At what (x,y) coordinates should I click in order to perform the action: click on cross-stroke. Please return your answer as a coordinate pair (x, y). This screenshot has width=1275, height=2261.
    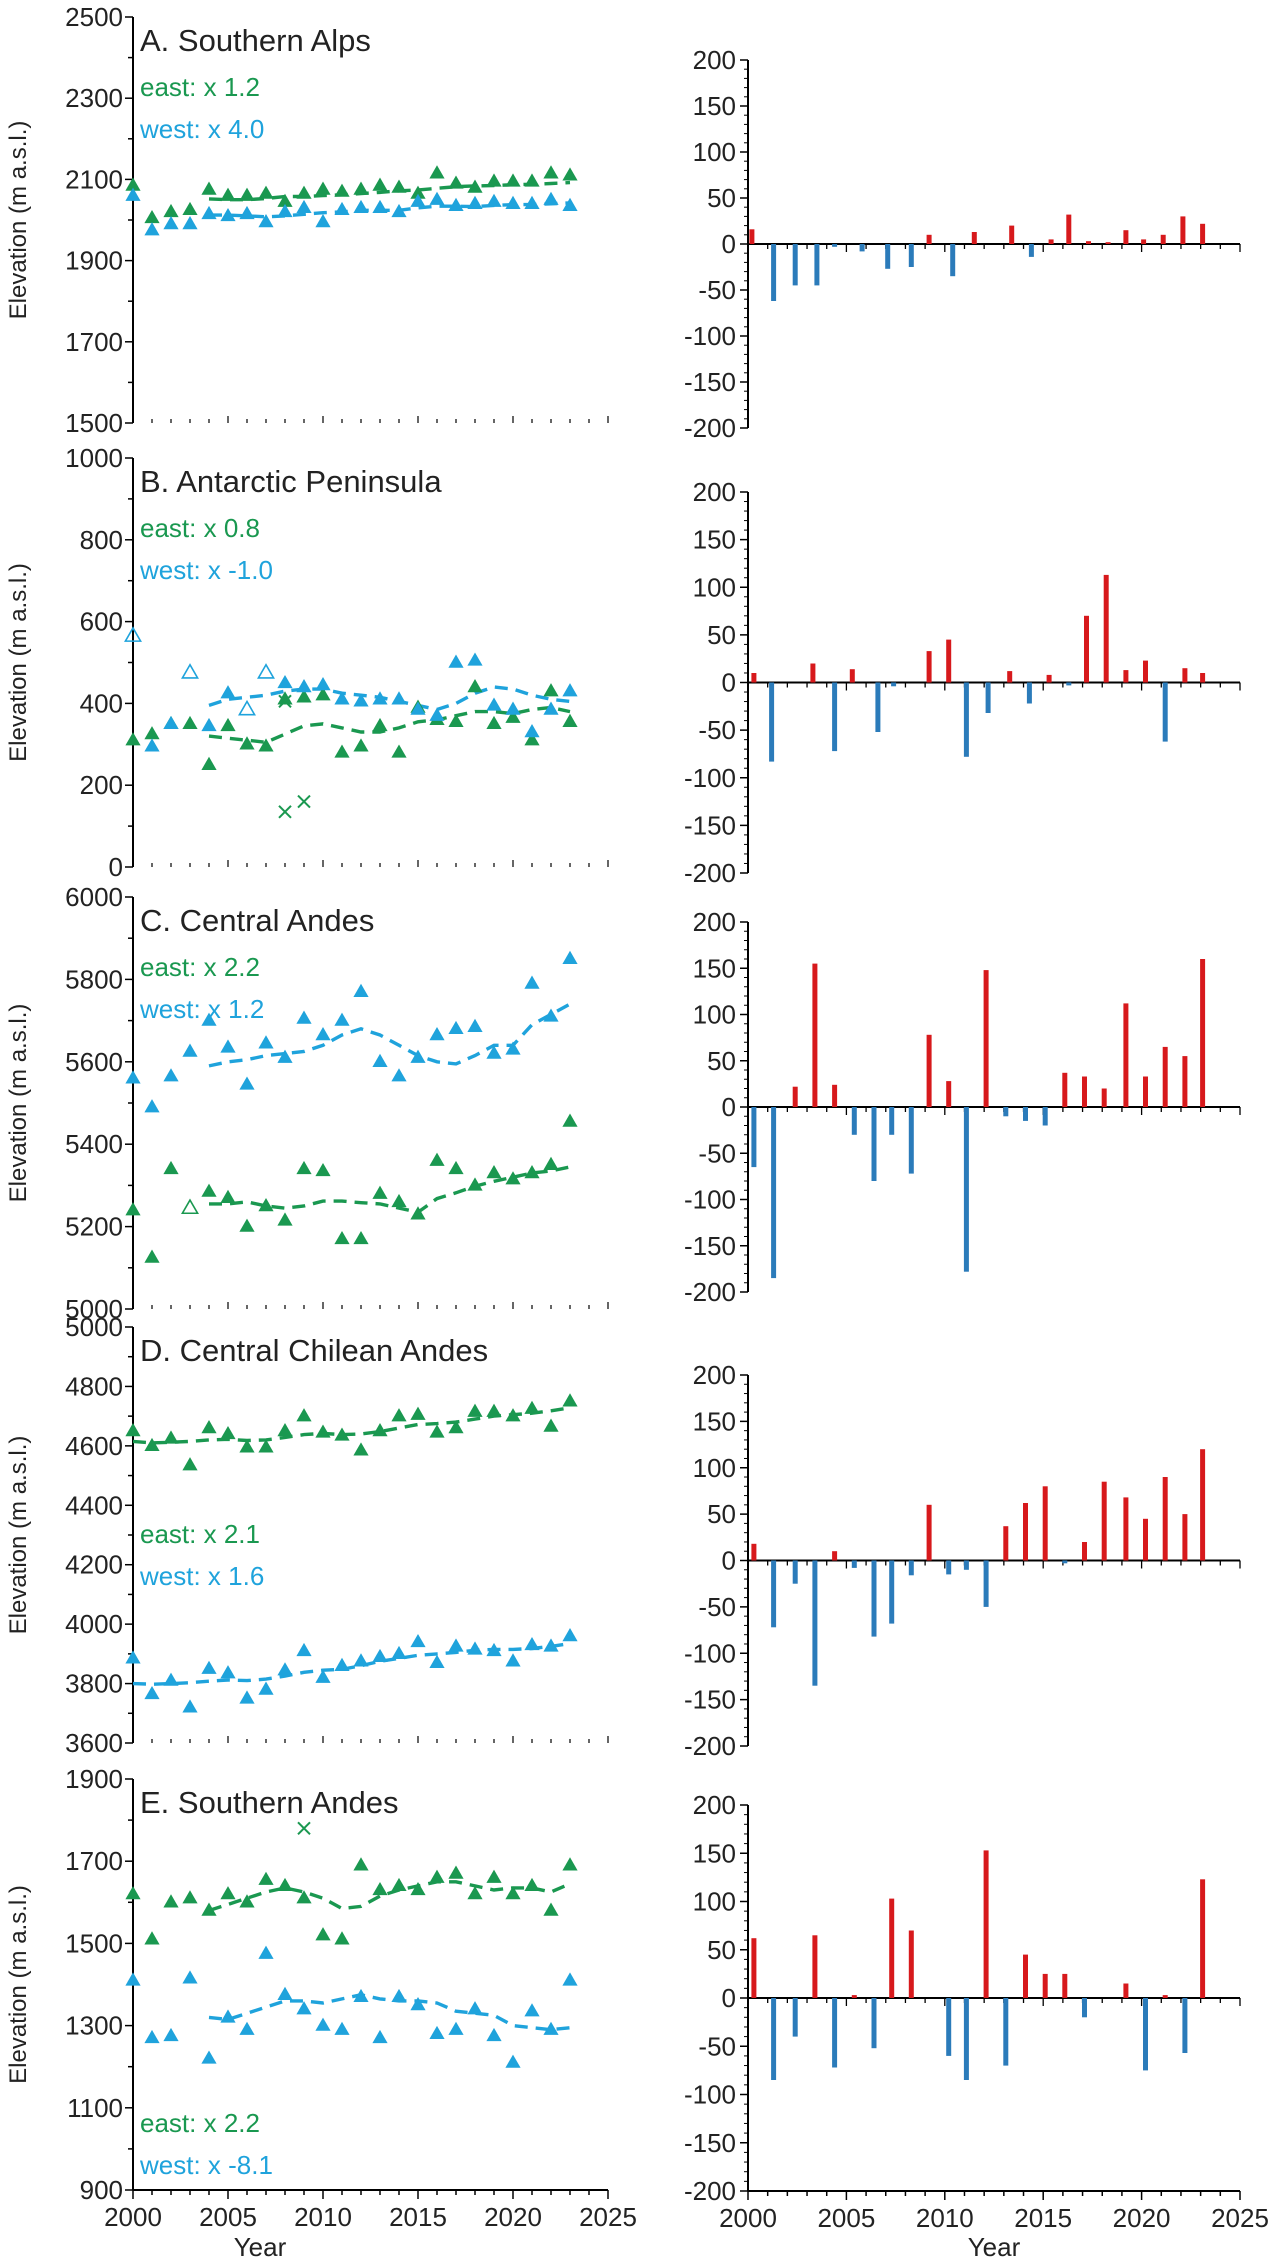
    Looking at the image, I should click on (304, 1828).